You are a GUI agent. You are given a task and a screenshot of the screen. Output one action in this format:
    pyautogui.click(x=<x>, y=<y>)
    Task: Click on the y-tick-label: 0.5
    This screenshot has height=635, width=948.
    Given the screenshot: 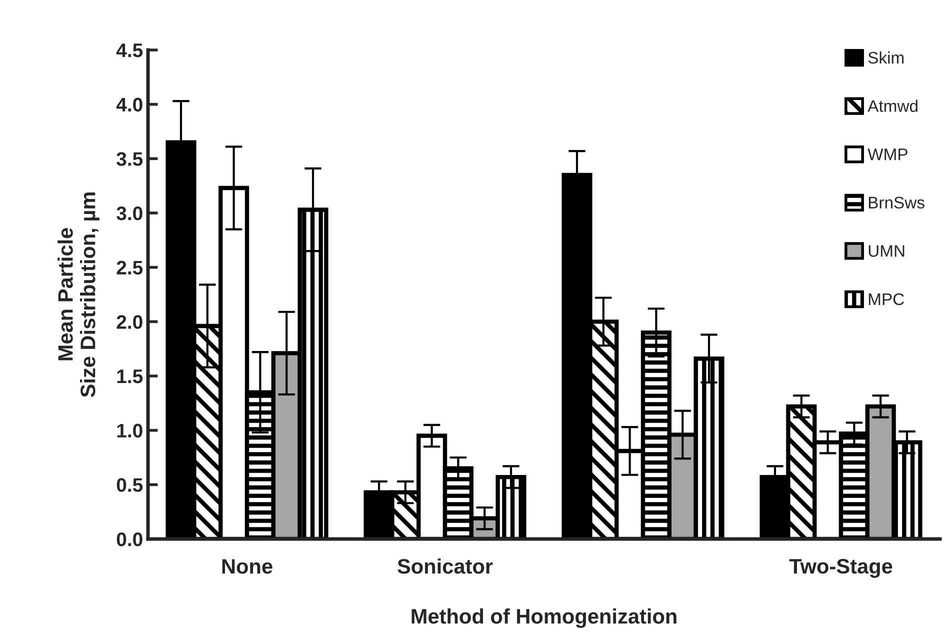 What is the action you would take?
    pyautogui.click(x=129, y=485)
    